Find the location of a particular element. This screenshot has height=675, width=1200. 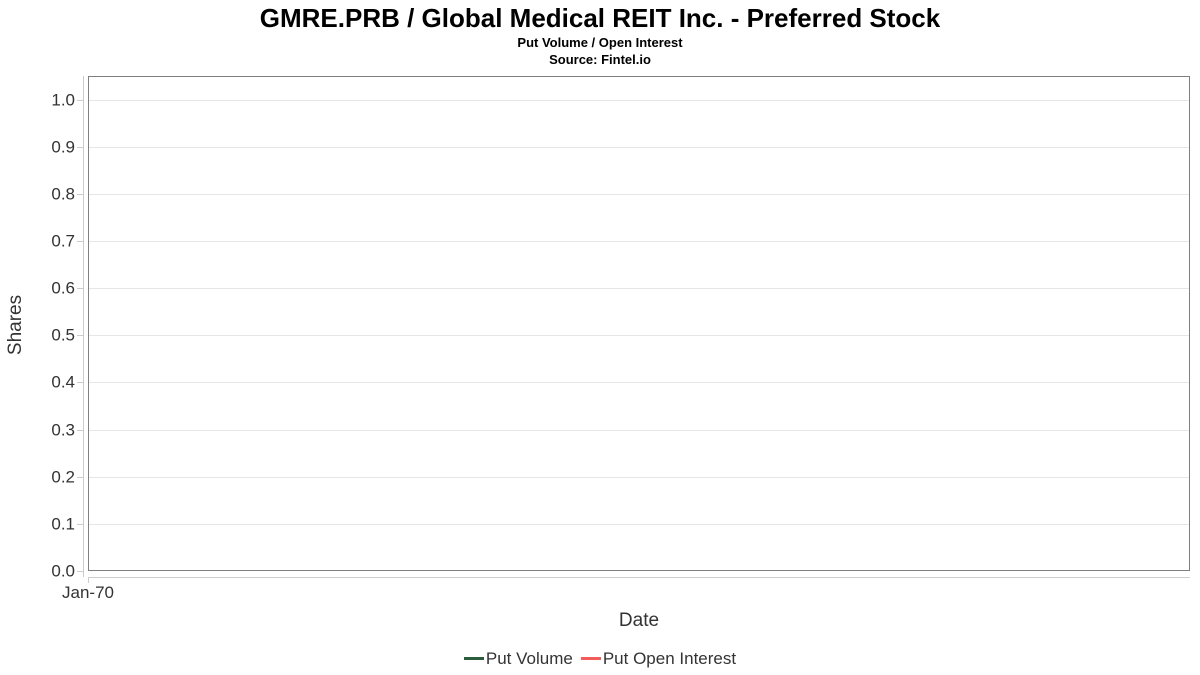

x-axis-title: Date is located at coordinates (639, 620).